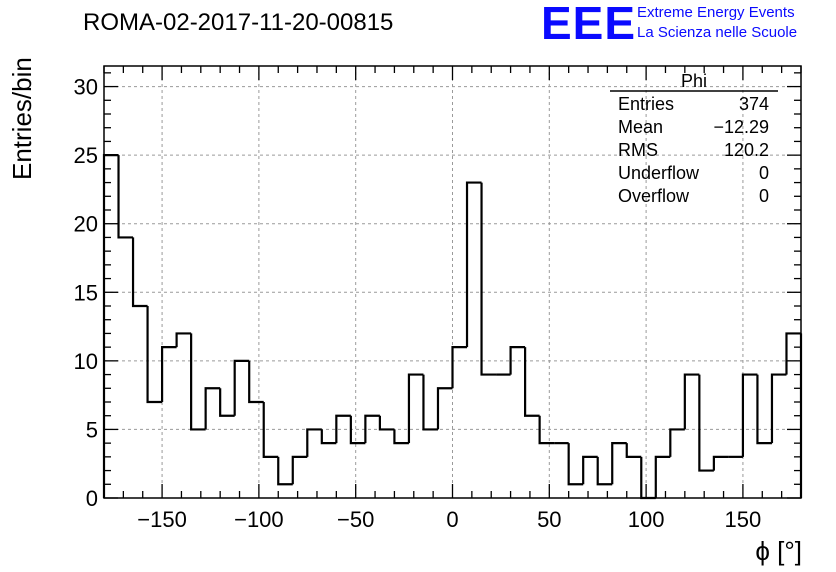 Image resolution: width=836 pixels, height=572 pixels. I want to click on stats-row-label: Overflow, so click(654, 196).